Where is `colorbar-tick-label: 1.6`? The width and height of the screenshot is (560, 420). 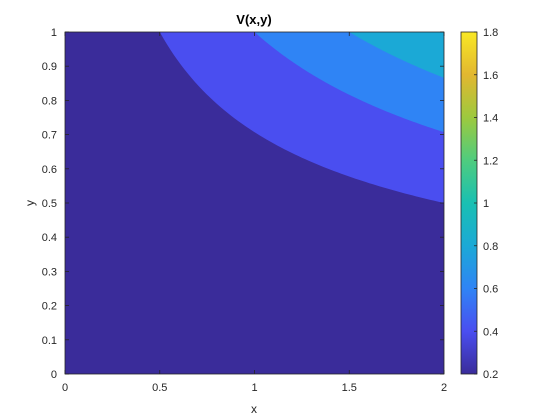 colorbar-tick-label: 1.6 is located at coordinates (490, 76).